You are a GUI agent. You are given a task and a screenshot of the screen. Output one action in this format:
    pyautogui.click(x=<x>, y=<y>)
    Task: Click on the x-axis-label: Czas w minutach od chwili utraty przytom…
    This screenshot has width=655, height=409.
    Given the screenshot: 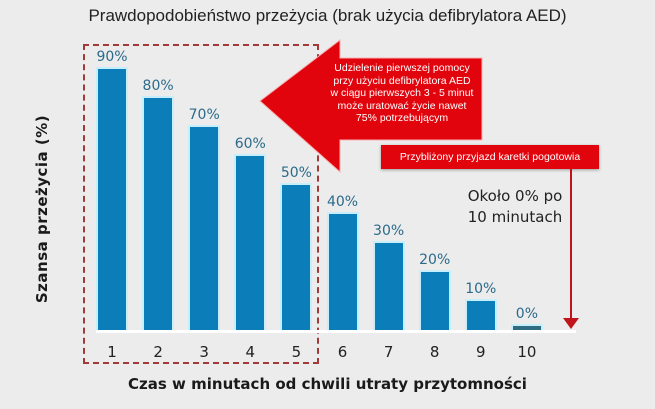 What is the action you would take?
    pyautogui.click(x=327, y=384)
    